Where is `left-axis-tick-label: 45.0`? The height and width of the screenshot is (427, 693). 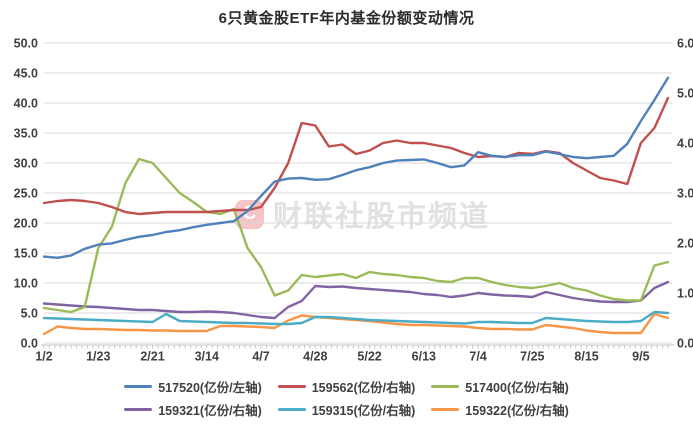
left-axis-tick-label: 45.0 is located at coordinates (26, 74).